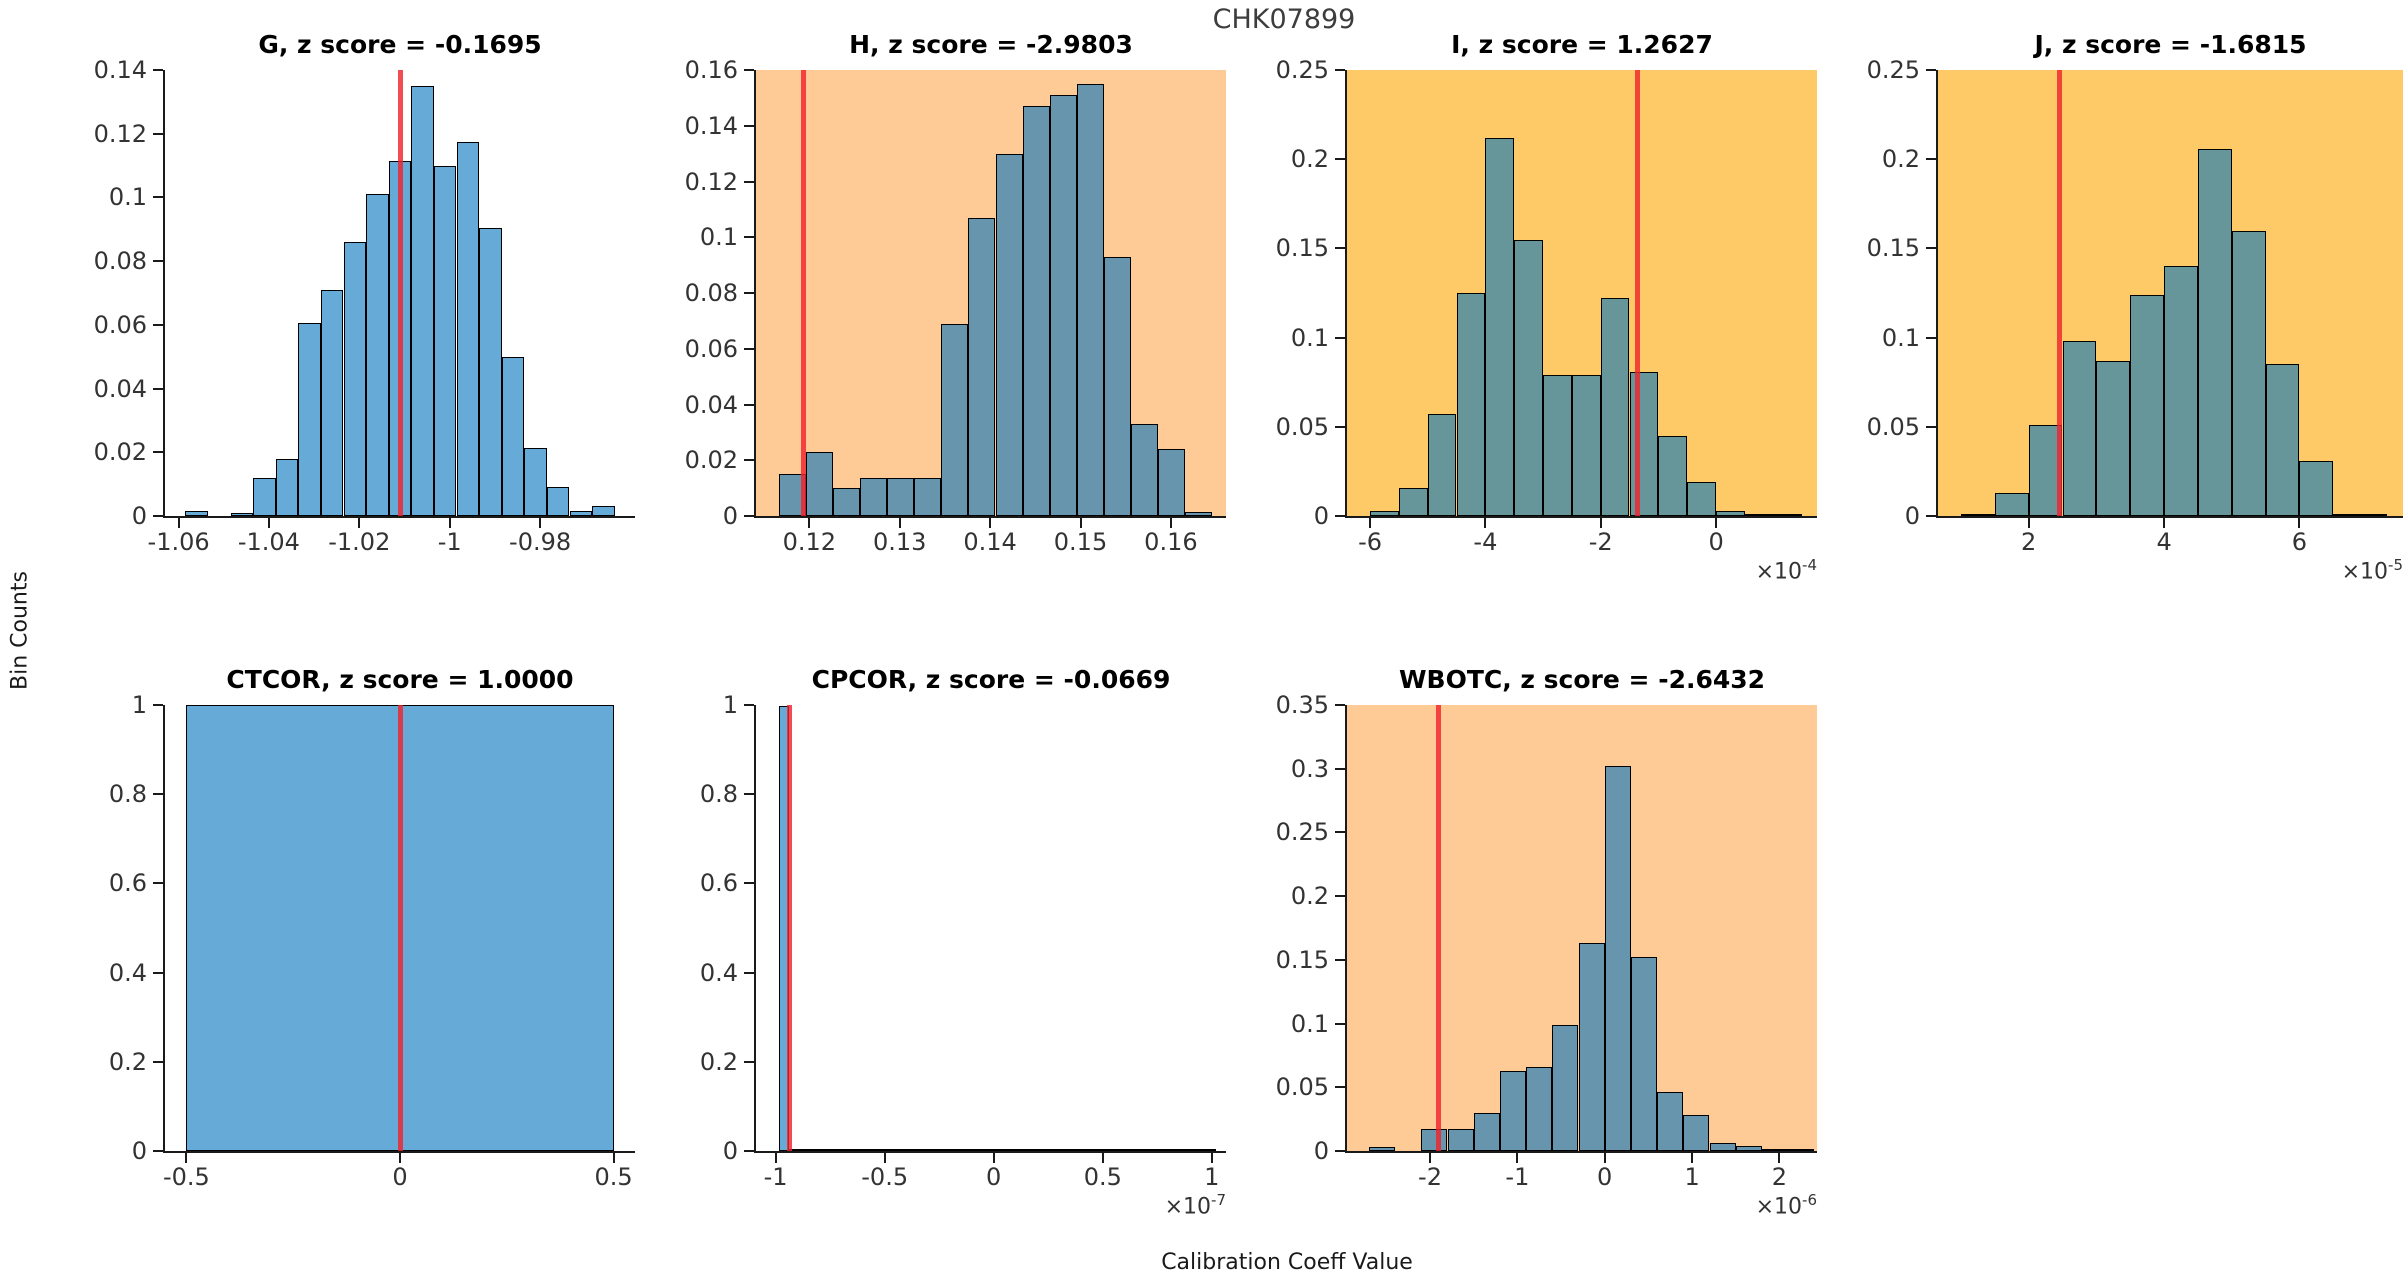 The width and height of the screenshot is (2407, 1281). Describe the element at coordinates (268, 542) in the screenshot. I see `x-tick-label: -1.04` at that location.